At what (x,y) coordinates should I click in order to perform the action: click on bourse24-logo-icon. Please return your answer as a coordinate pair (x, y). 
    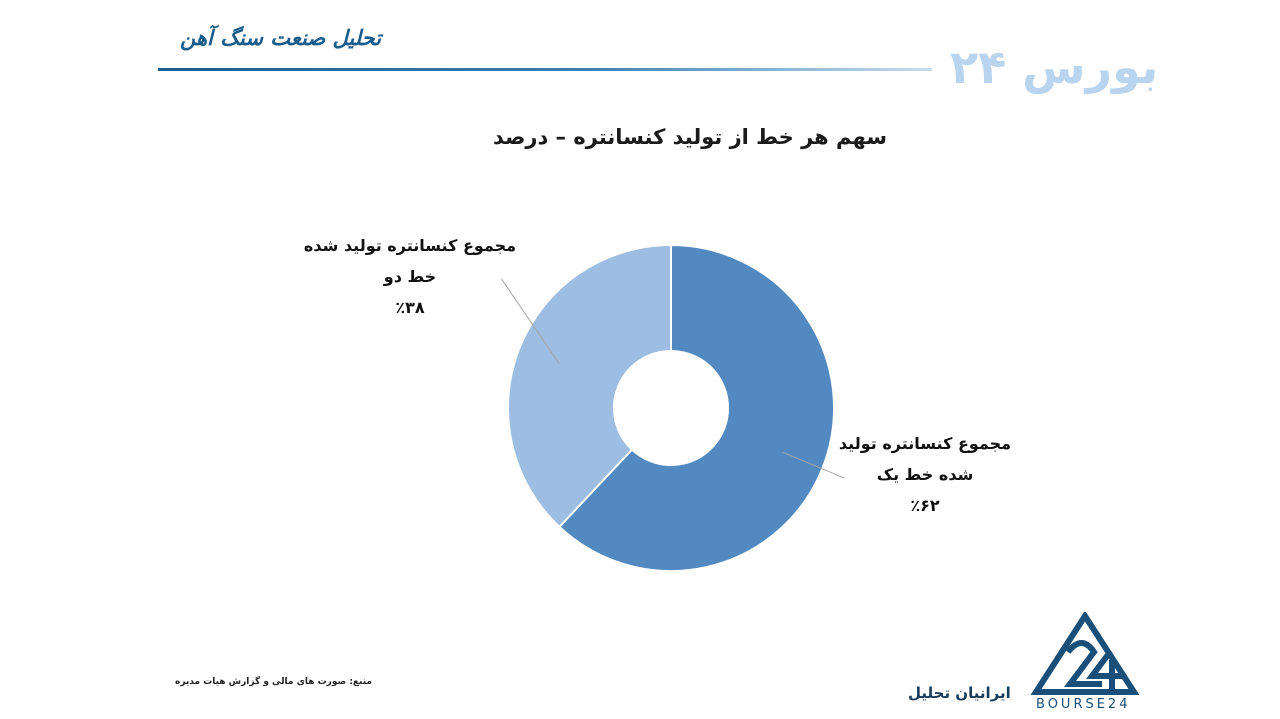
    Looking at the image, I should click on (1085, 653).